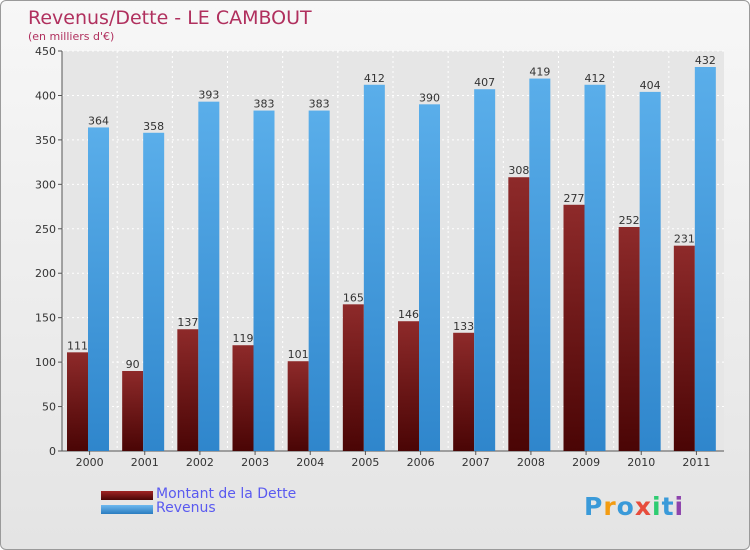 This screenshot has height=550, width=750. What do you see at coordinates (429, 97) in the screenshot?
I see `data-label-revenus: 390` at bounding box center [429, 97].